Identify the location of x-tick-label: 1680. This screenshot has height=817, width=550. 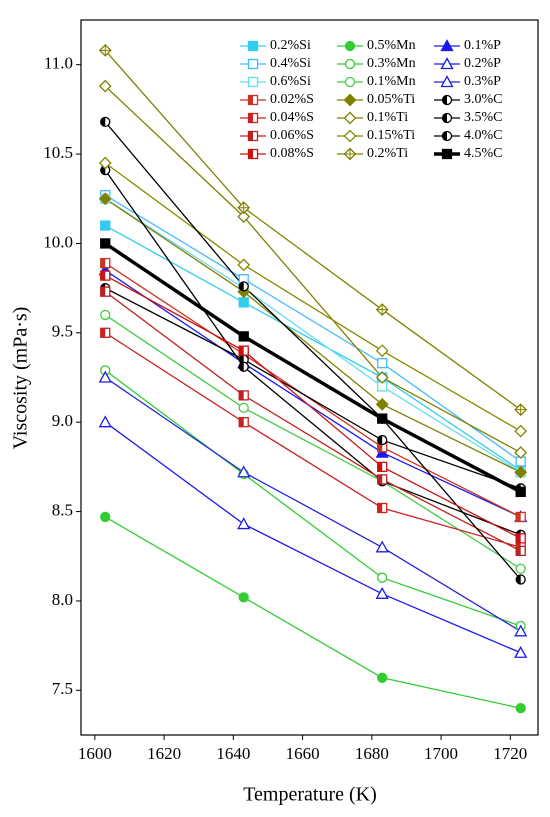
(372, 753).